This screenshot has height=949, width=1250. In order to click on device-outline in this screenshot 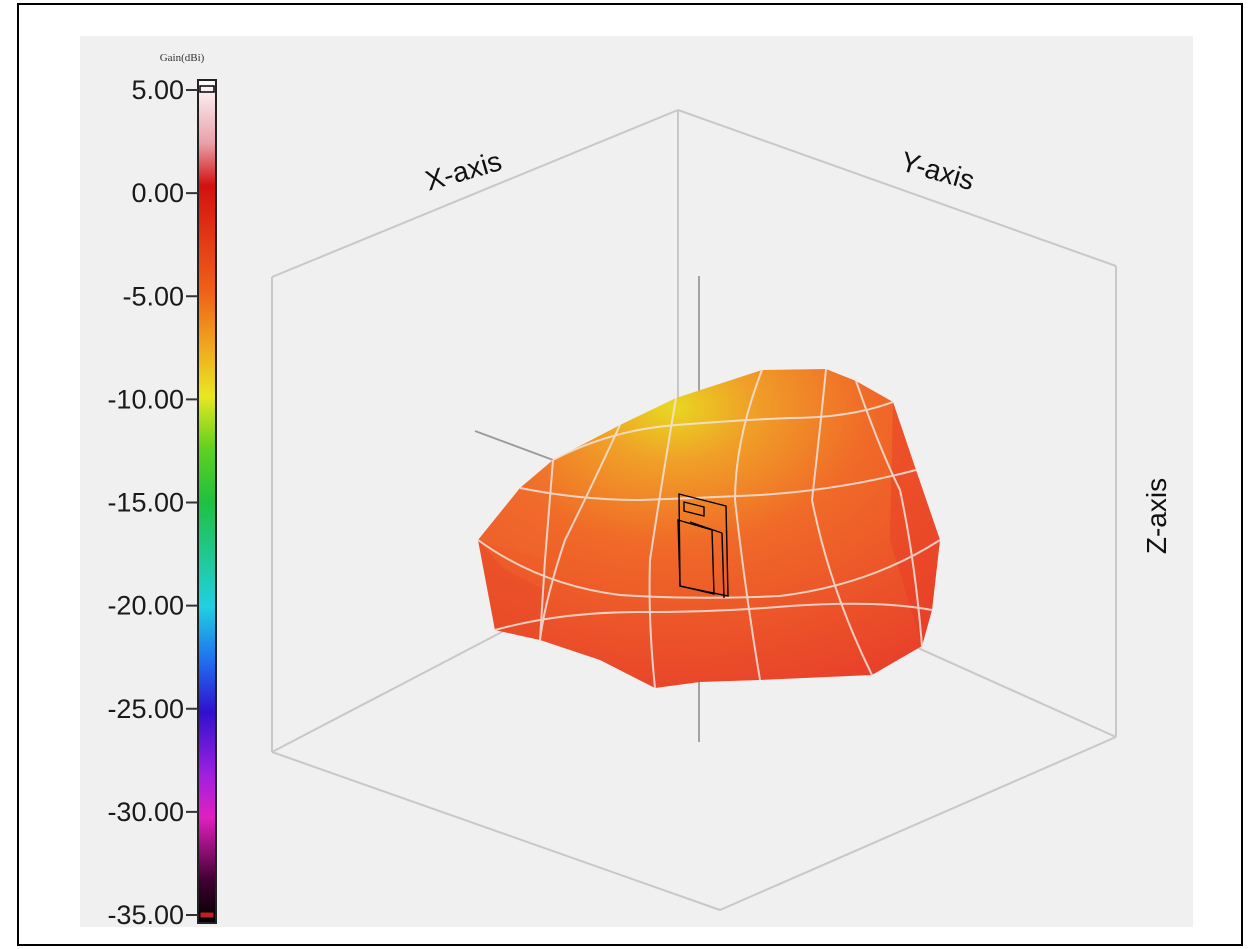, I will do `click(703, 546)`.